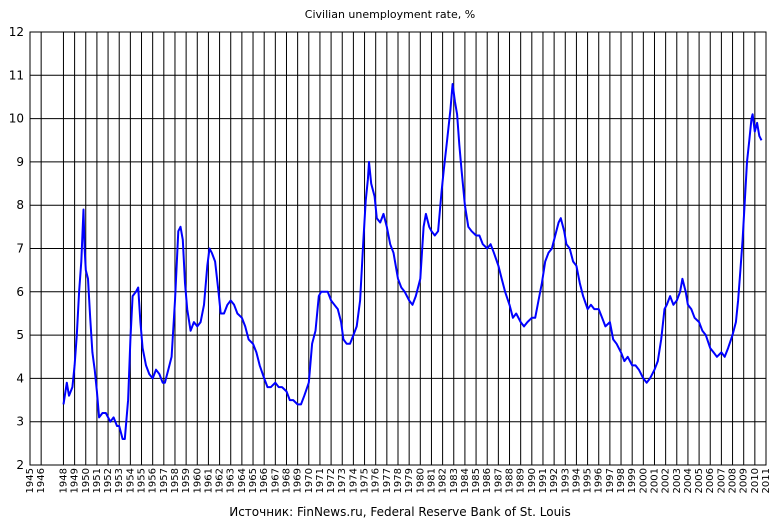  What do you see at coordinates (654, 480) in the screenshot?
I see `x-tick-label: 2001` at bounding box center [654, 480].